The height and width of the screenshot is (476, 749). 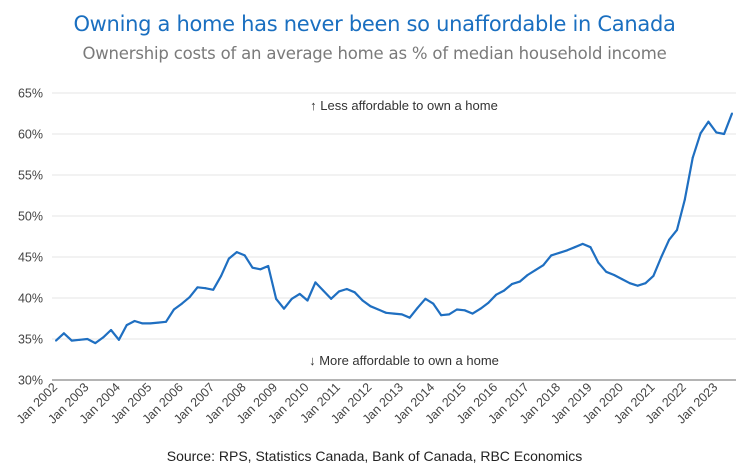 What do you see at coordinates (30, 381) in the screenshot?
I see `y-tick-label: 30%` at bounding box center [30, 381].